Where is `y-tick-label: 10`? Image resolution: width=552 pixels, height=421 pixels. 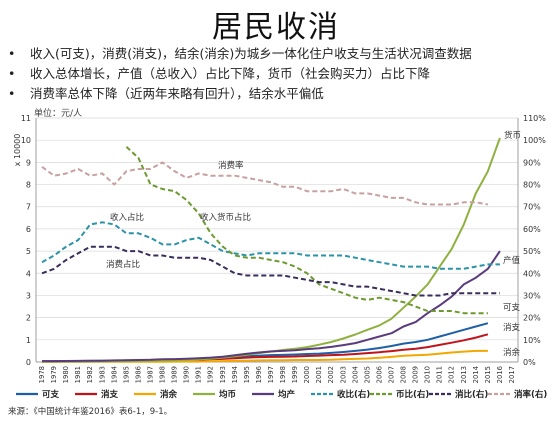 y-tick-label: 10 is located at coordinates (26, 140).